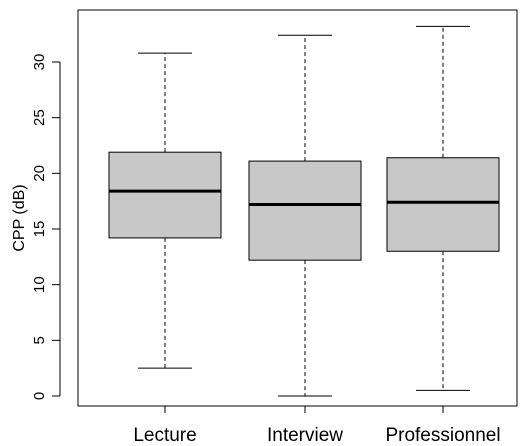 The image size is (525, 446). I want to click on box-lecture, so click(165, 195).